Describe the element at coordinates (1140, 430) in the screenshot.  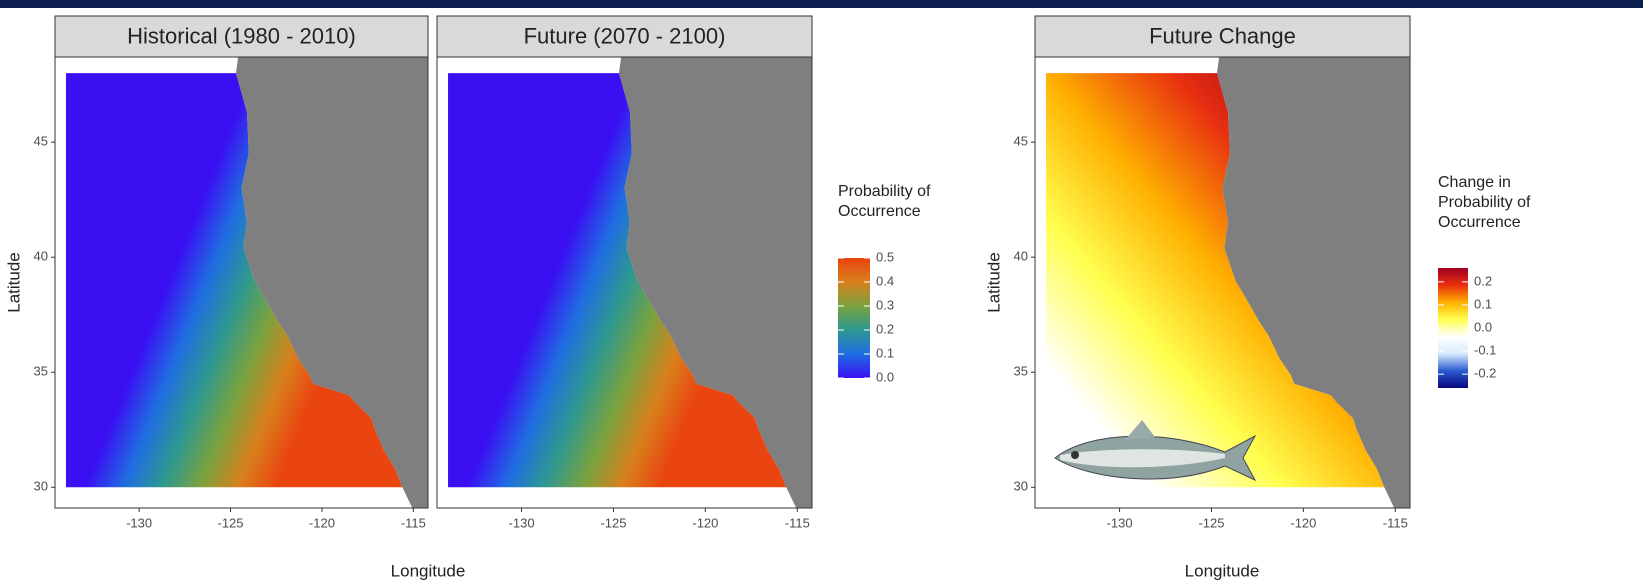
I see `fish-fin` at that location.